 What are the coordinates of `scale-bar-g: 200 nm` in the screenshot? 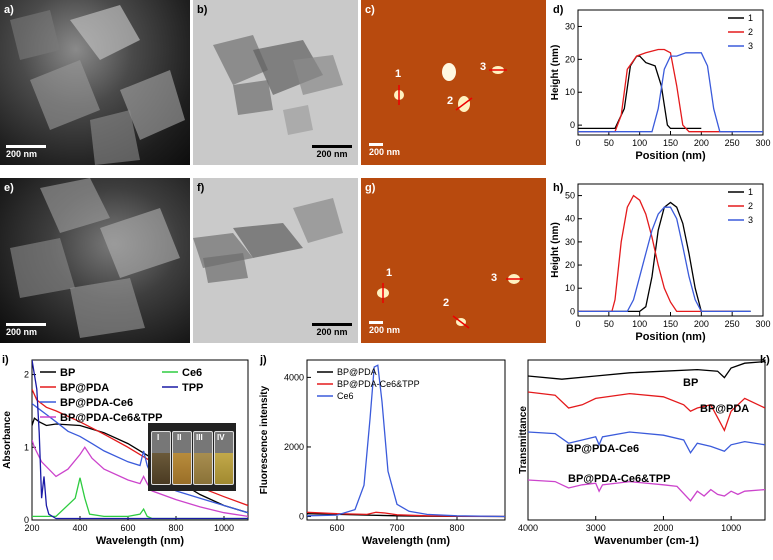 It's located at (384, 328).